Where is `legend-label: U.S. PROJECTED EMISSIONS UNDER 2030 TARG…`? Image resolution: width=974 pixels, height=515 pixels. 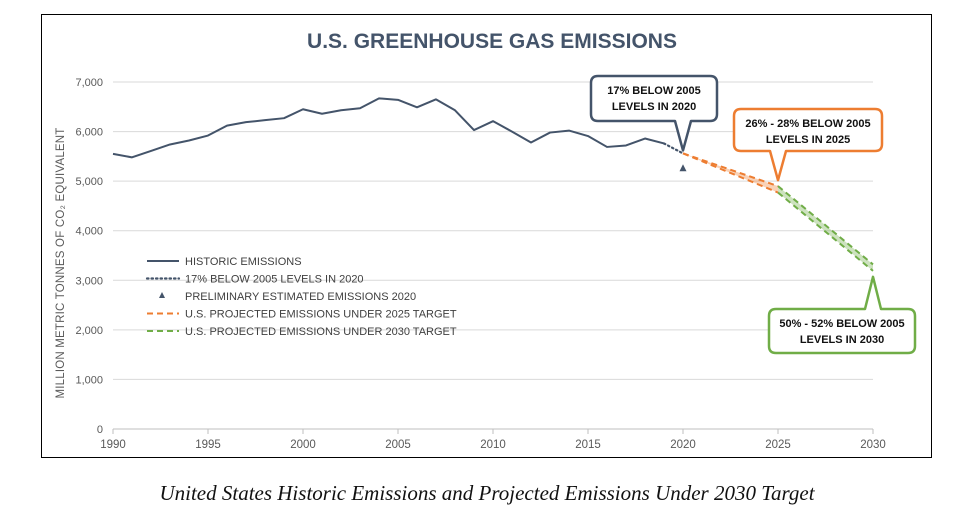
legend-label: U.S. PROJECTED EMISSIONS UNDER 2030 TARG… is located at coordinates (321, 332).